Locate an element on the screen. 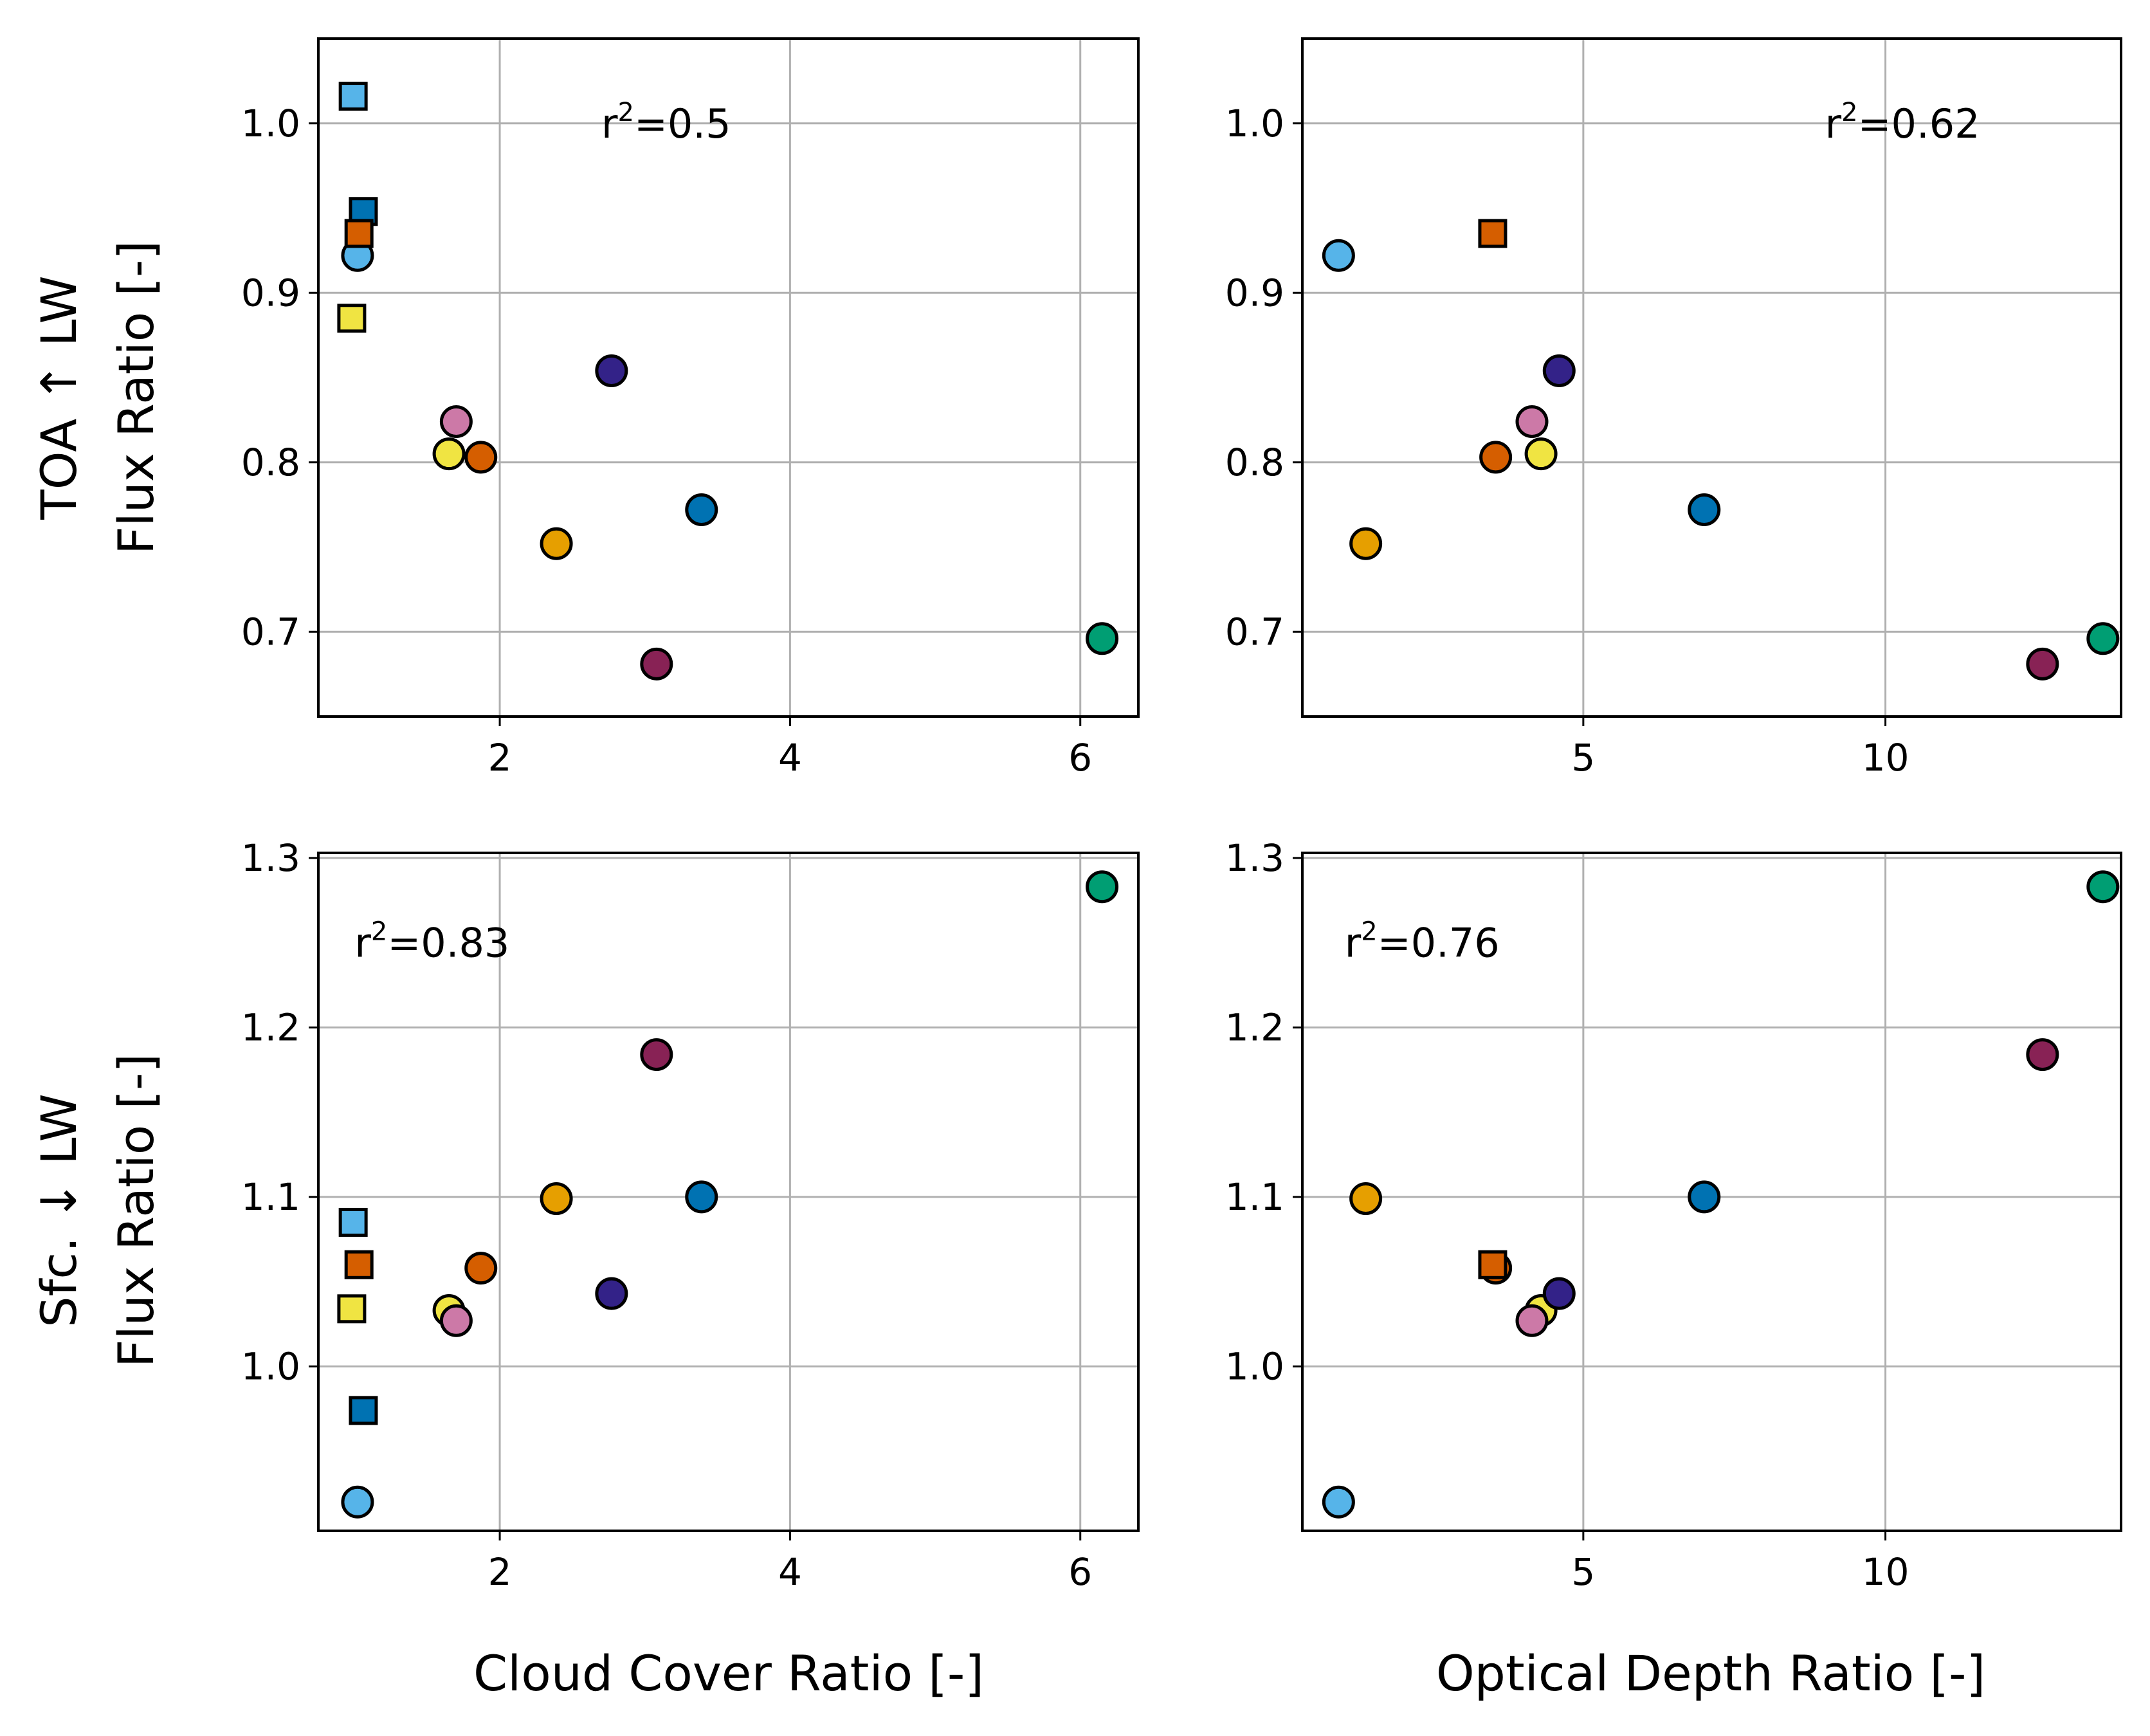 The width and height of the screenshot is (2150, 1736). sfc-optical-depth-points is located at coordinates (1721, 1194).